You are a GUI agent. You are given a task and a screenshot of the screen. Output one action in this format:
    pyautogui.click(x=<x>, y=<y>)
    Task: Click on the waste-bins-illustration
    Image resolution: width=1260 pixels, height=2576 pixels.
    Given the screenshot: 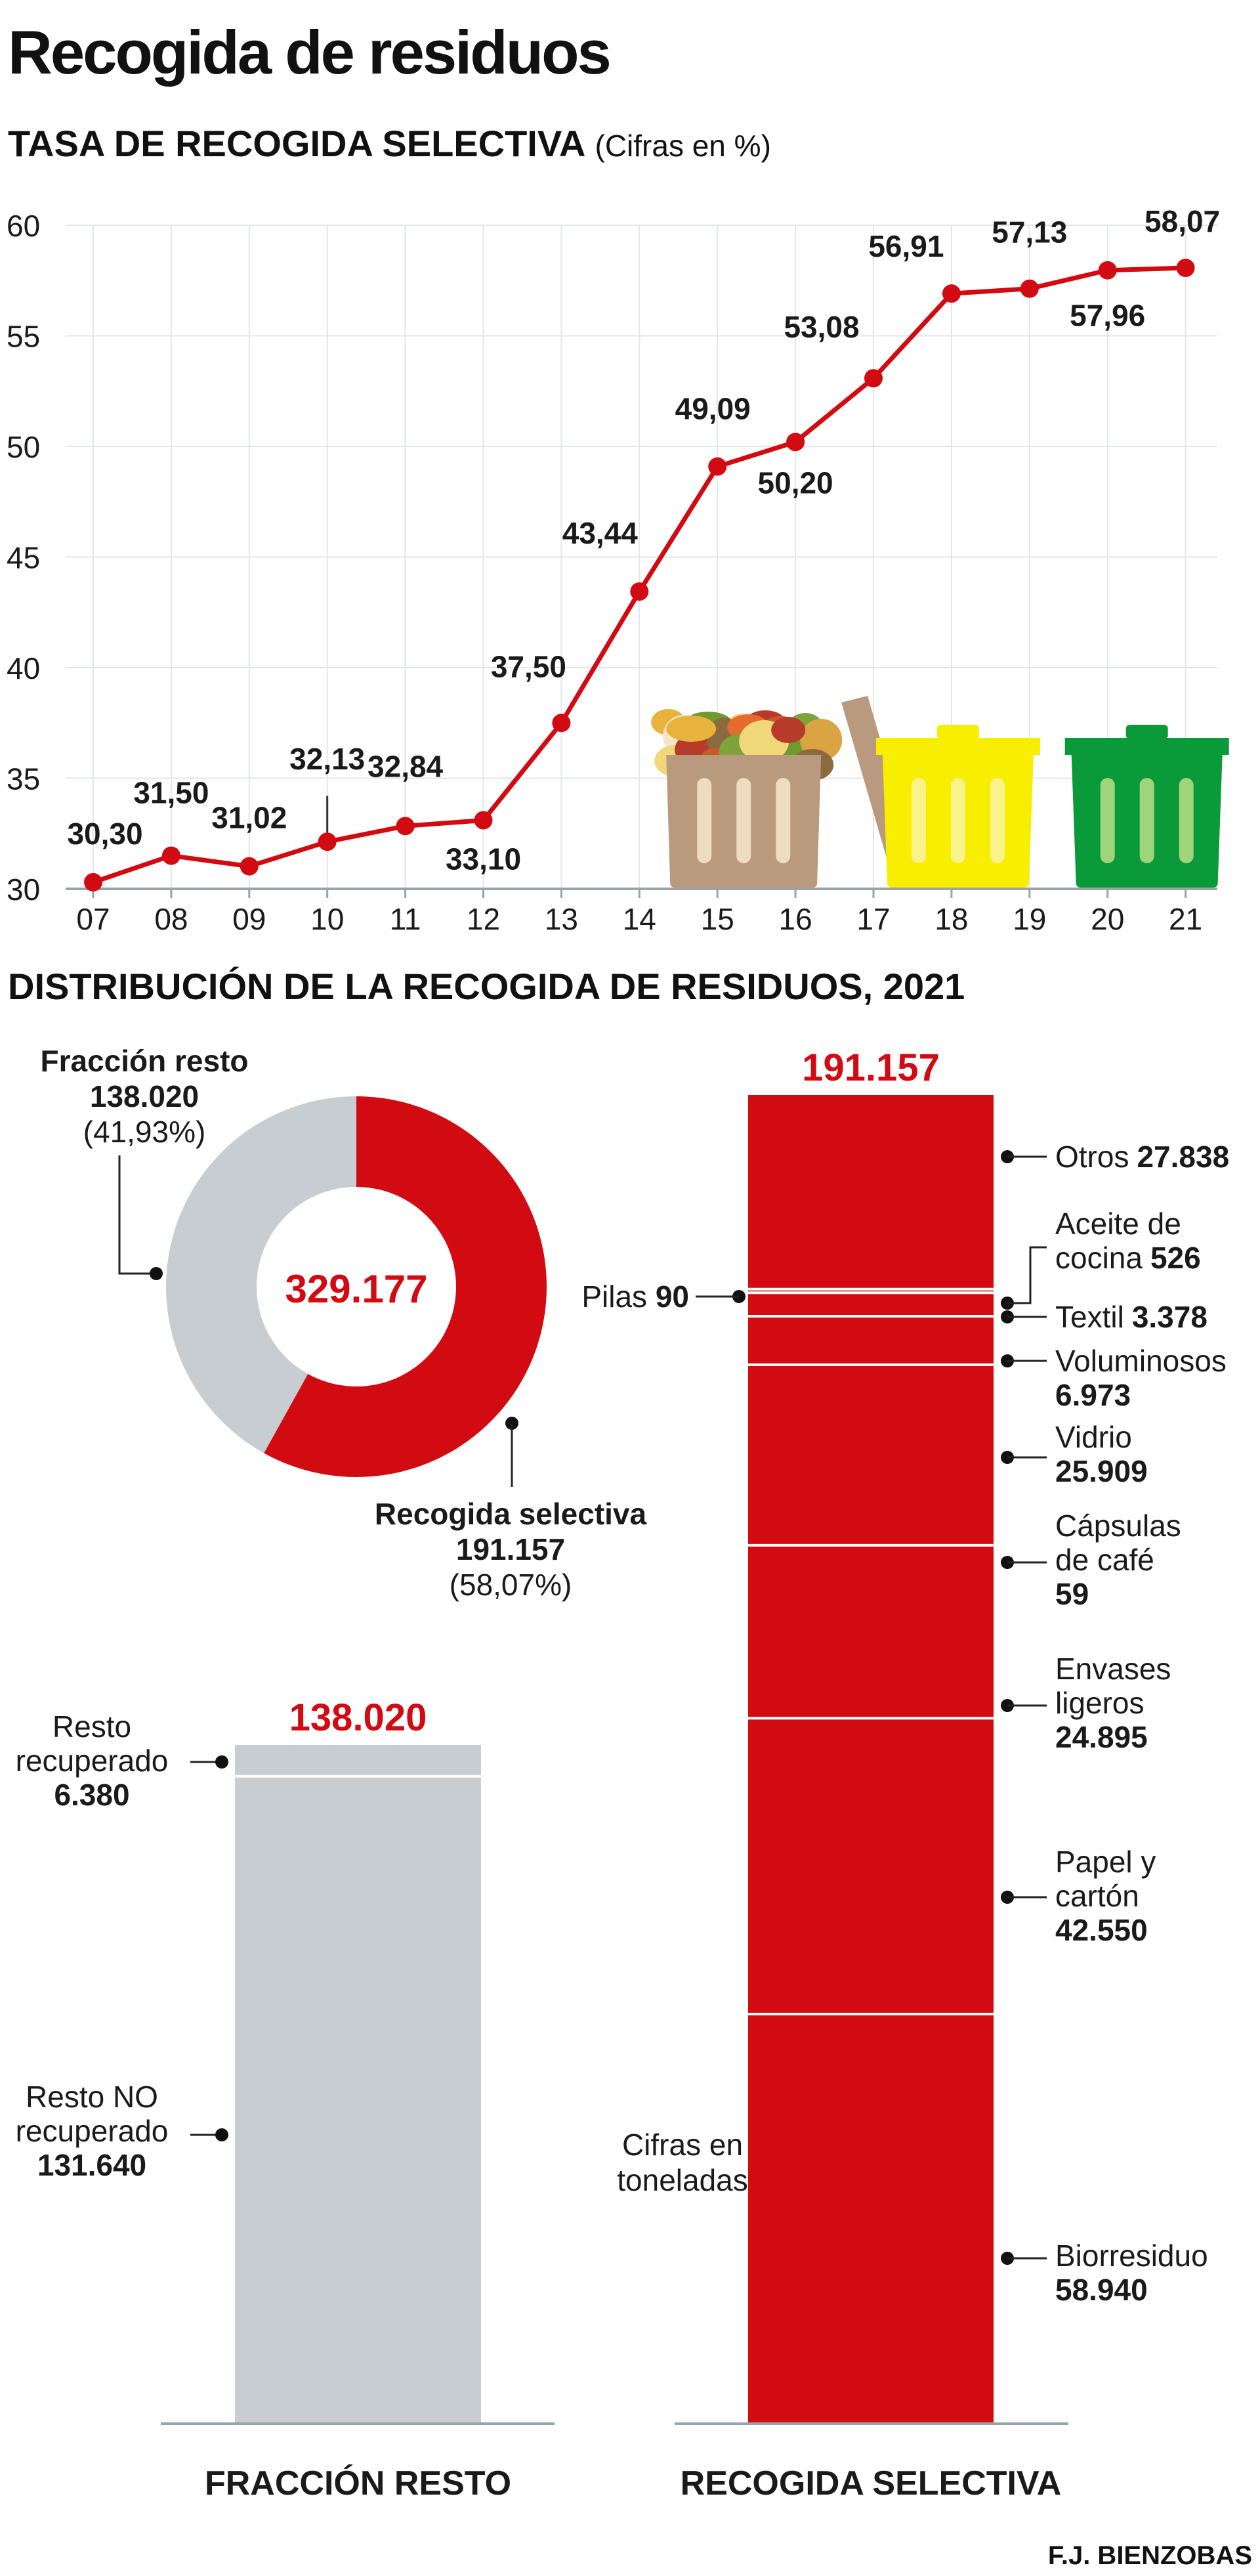 What is the action you would take?
    pyautogui.click(x=940, y=792)
    